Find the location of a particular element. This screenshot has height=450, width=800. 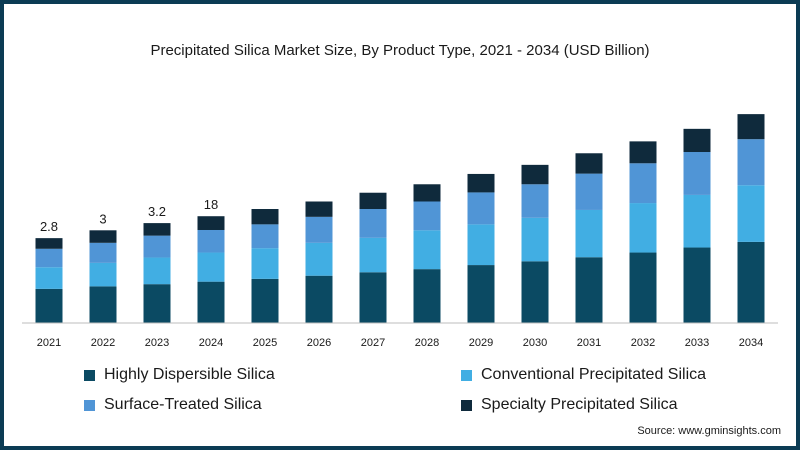

data-label-2023: 3.2 is located at coordinates (157, 211).